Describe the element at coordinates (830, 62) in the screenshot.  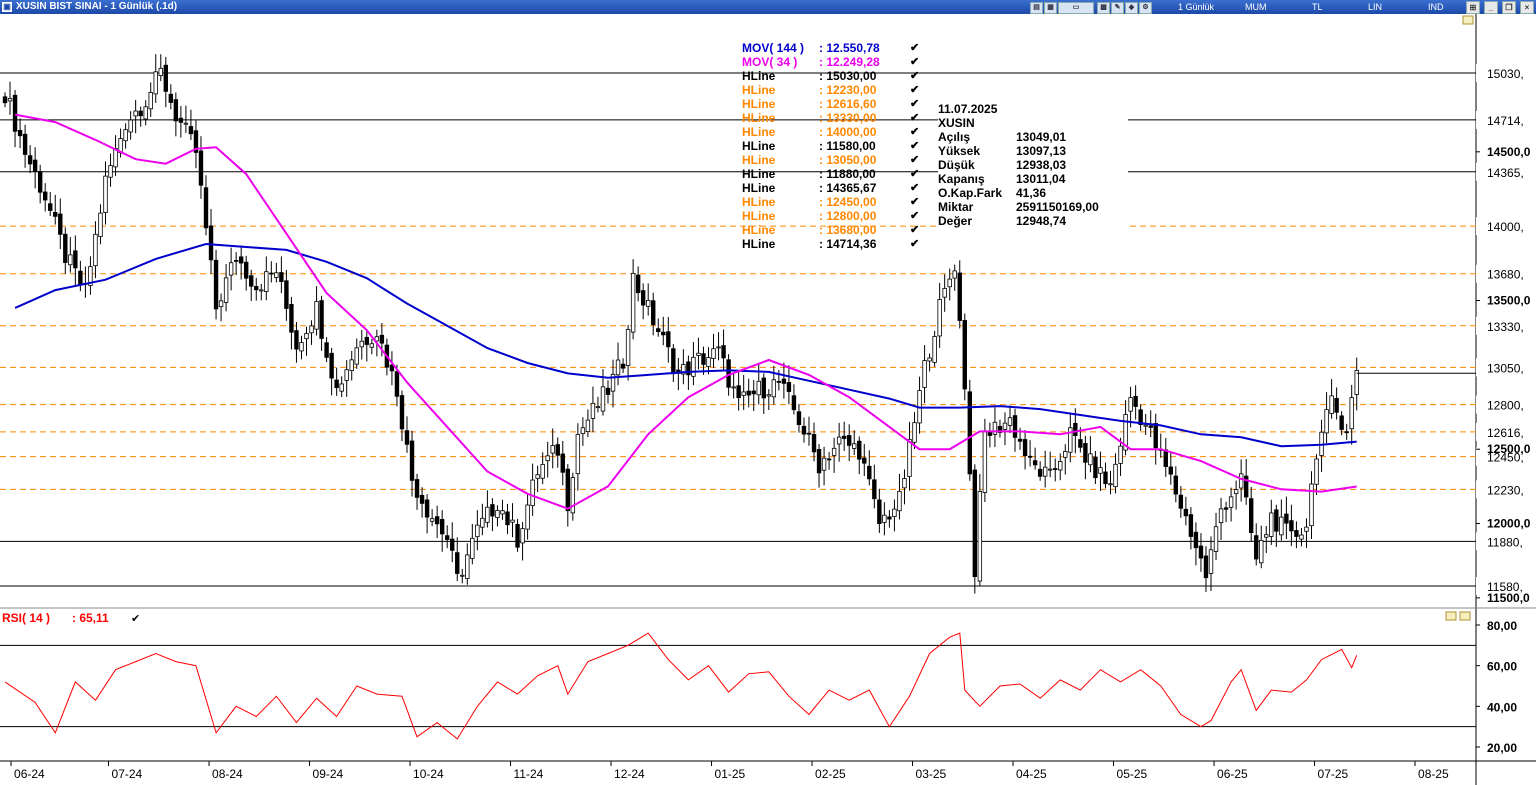
I see `legend-row: MOV( 34 ): 12.249,28 ✔` at that location.